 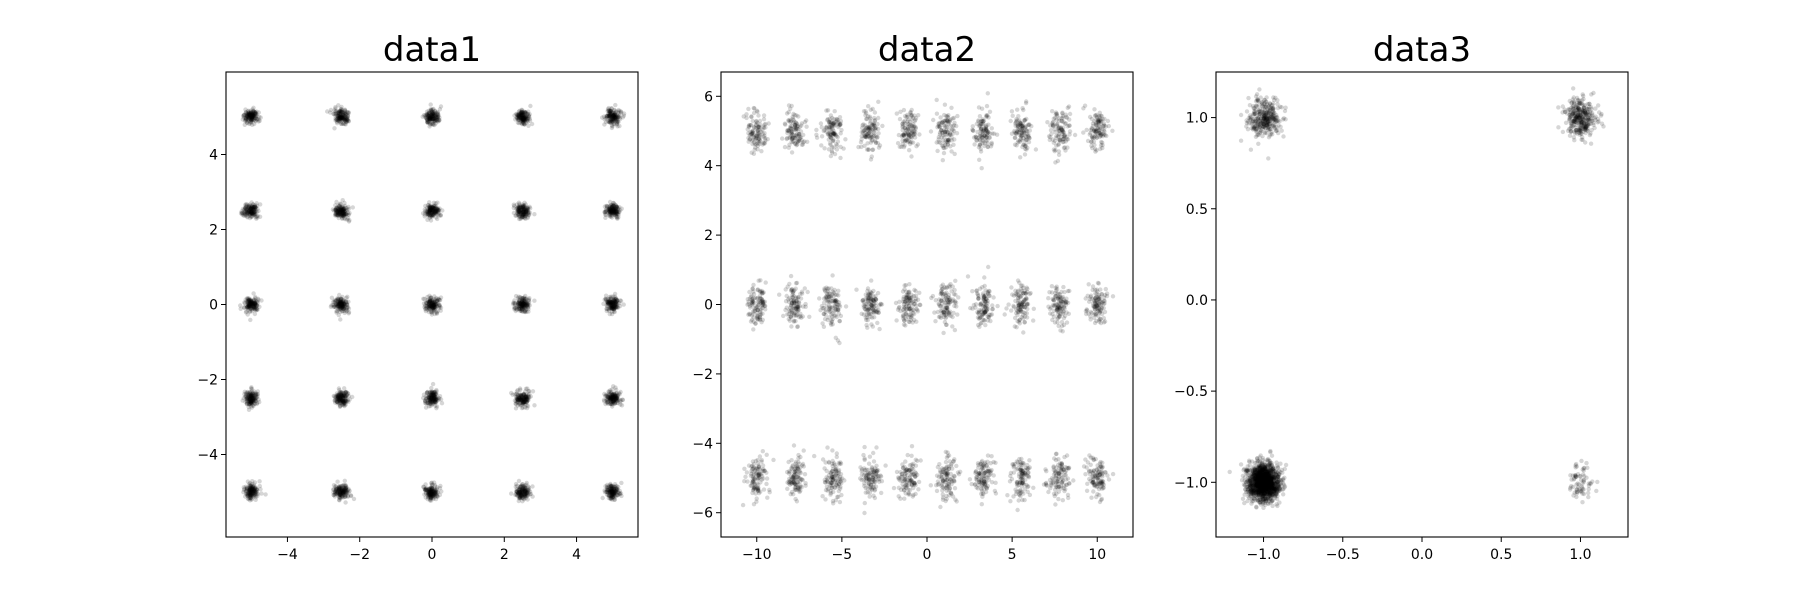 I want to click on x-tick-label: 4, so click(x=576, y=555).